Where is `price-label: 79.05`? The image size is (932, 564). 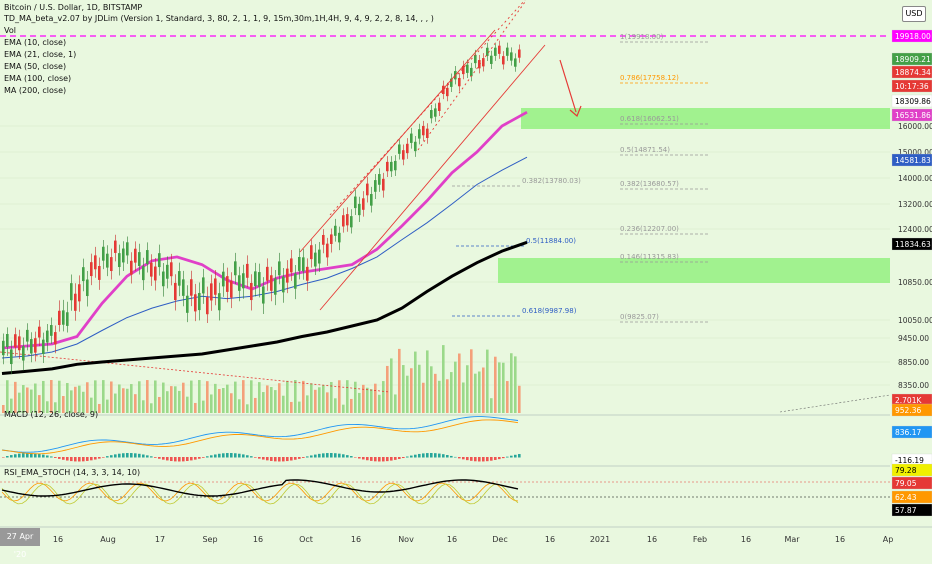
price-label: 79.05 is located at coordinates (906, 483).